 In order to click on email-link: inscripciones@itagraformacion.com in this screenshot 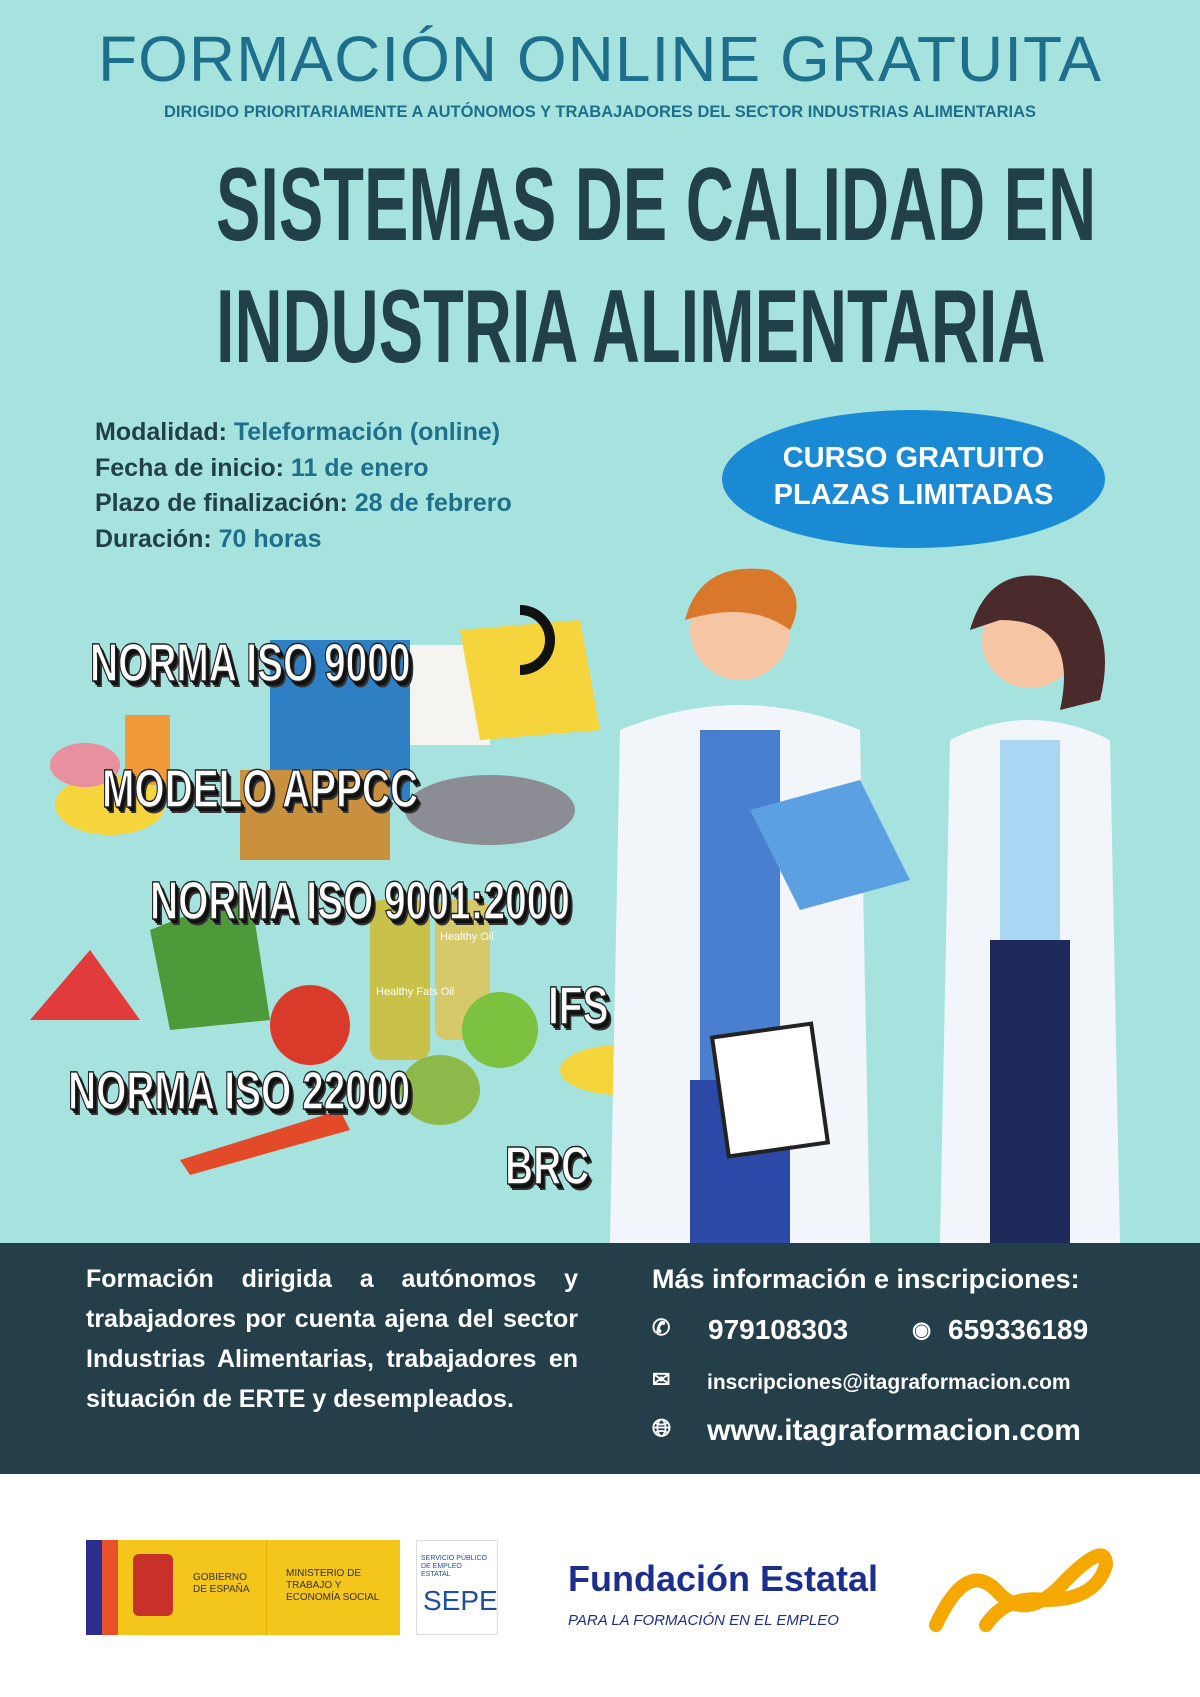, I will do `click(889, 1382)`.